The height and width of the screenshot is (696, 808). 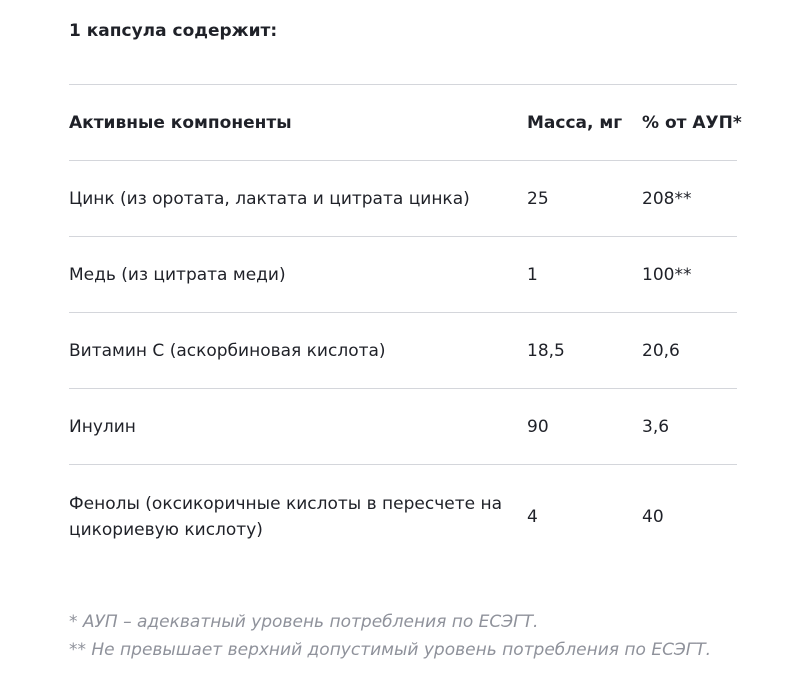 What do you see at coordinates (405, 122) in the screenshot?
I see `table-header-row: Активные компоненты Масса, мг % от АУП*` at bounding box center [405, 122].